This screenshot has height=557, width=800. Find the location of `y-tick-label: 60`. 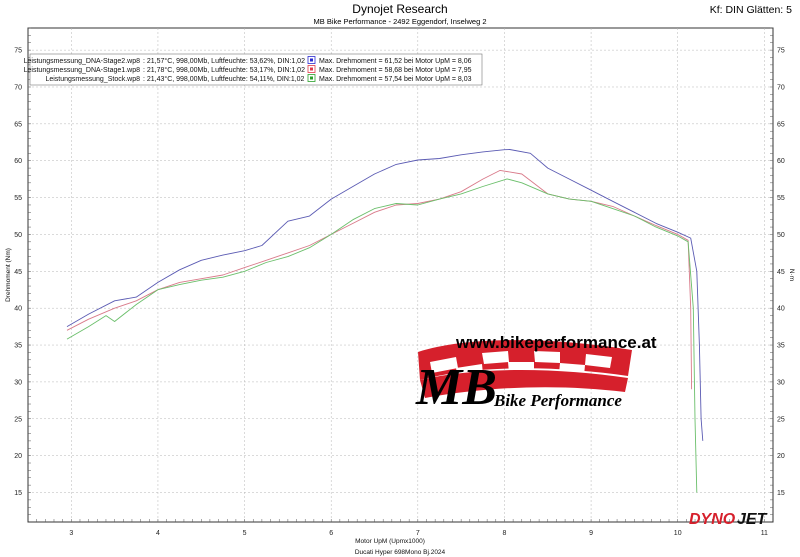

y-tick-label: 60 is located at coordinates (18, 161).